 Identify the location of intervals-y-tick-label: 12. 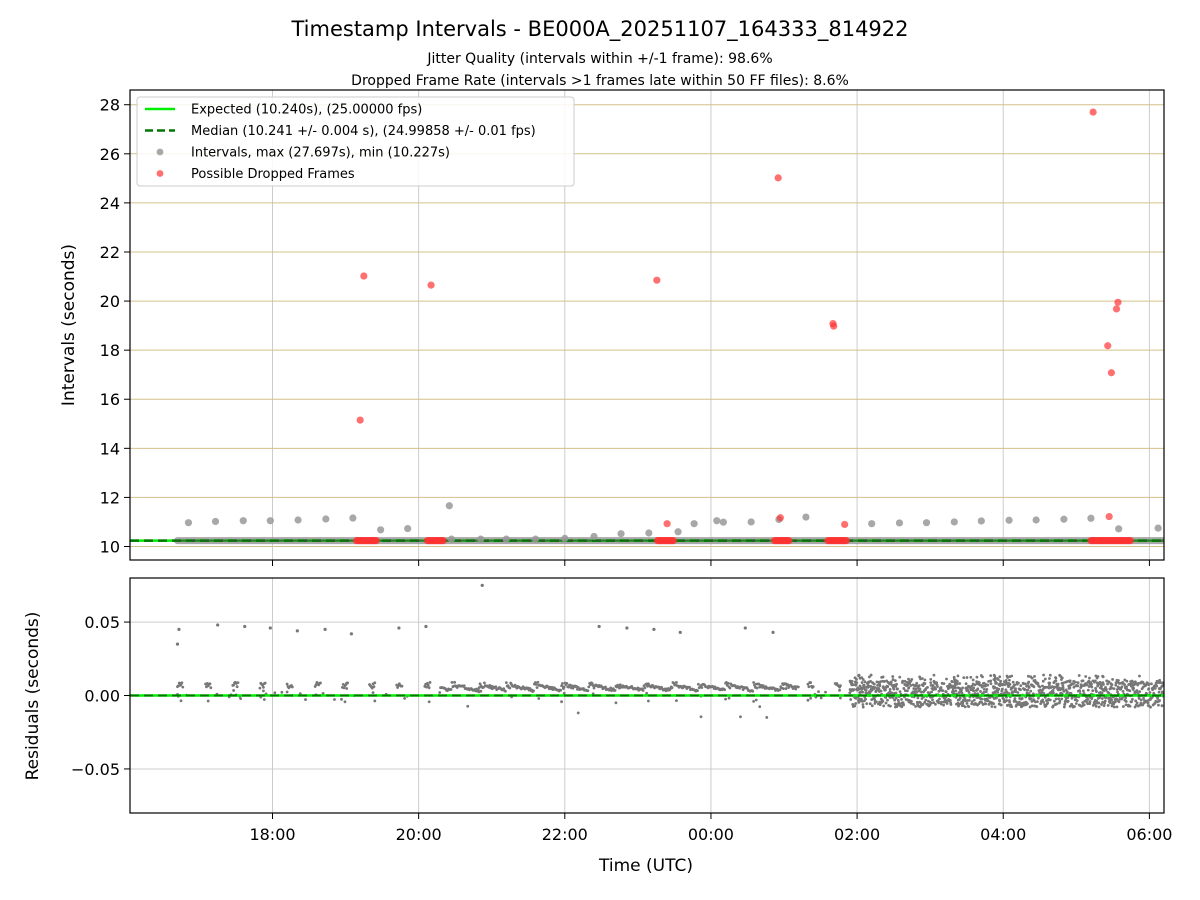
(110, 497).